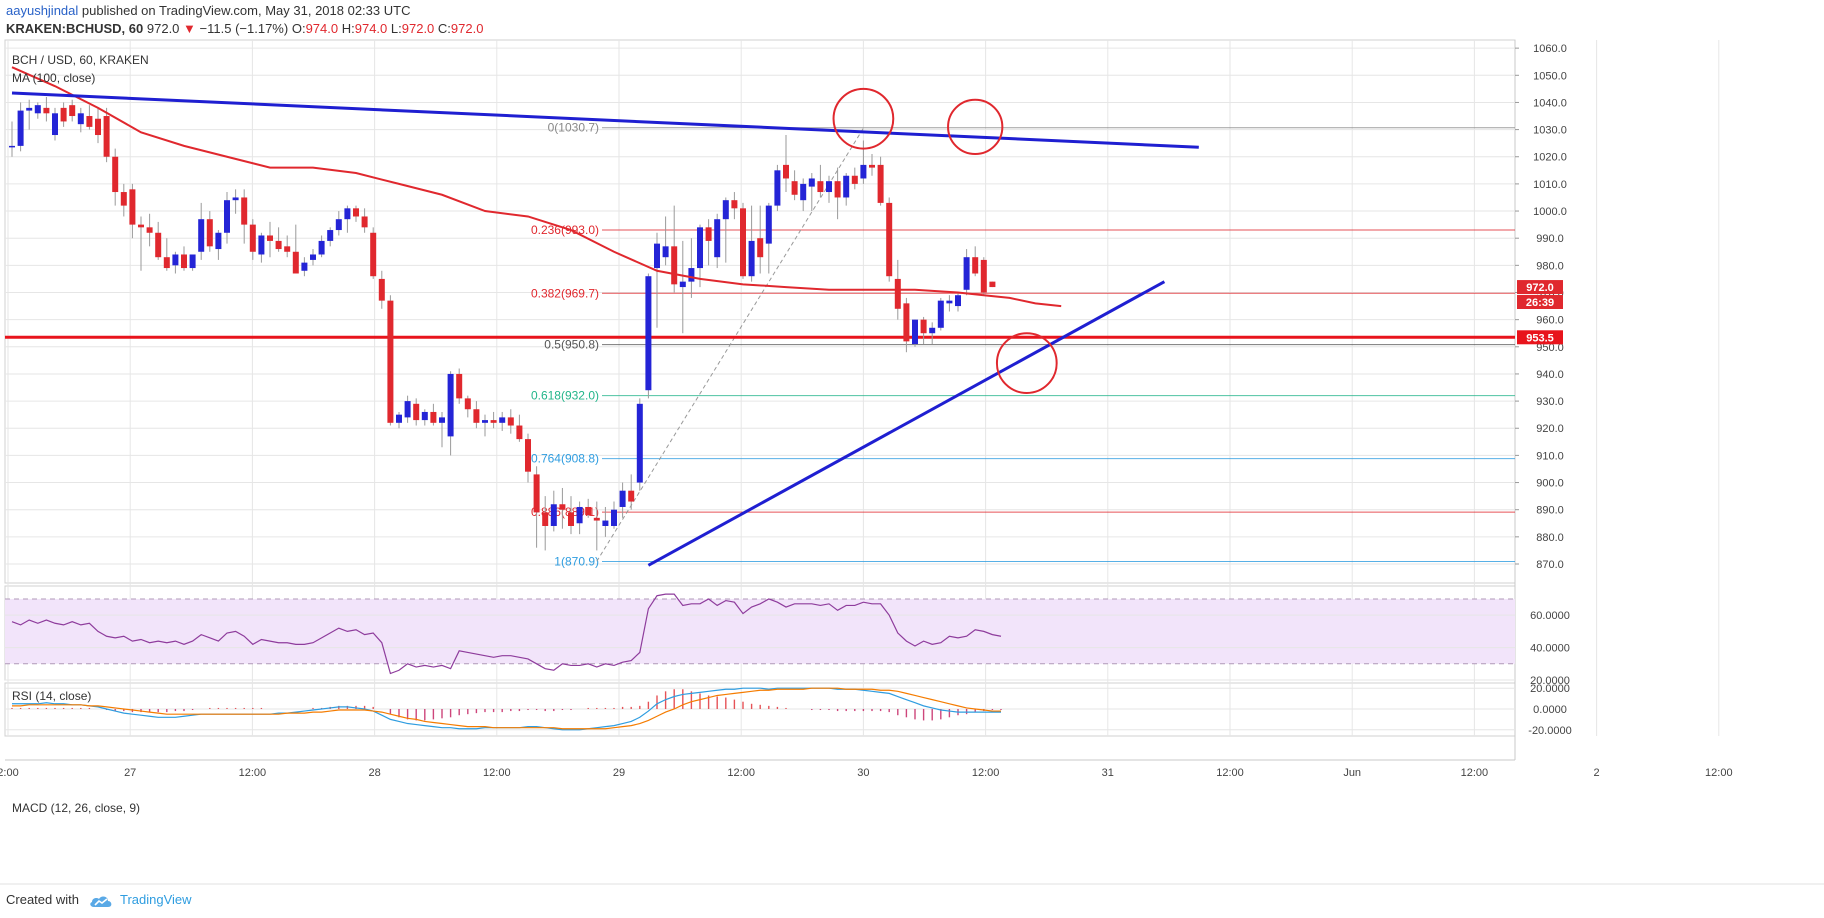 Image resolution: width=1824 pixels, height=918 pixels. What do you see at coordinates (1550, 429) in the screenshot?
I see `y-tick-label: 920.0` at bounding box center [1550, 429].